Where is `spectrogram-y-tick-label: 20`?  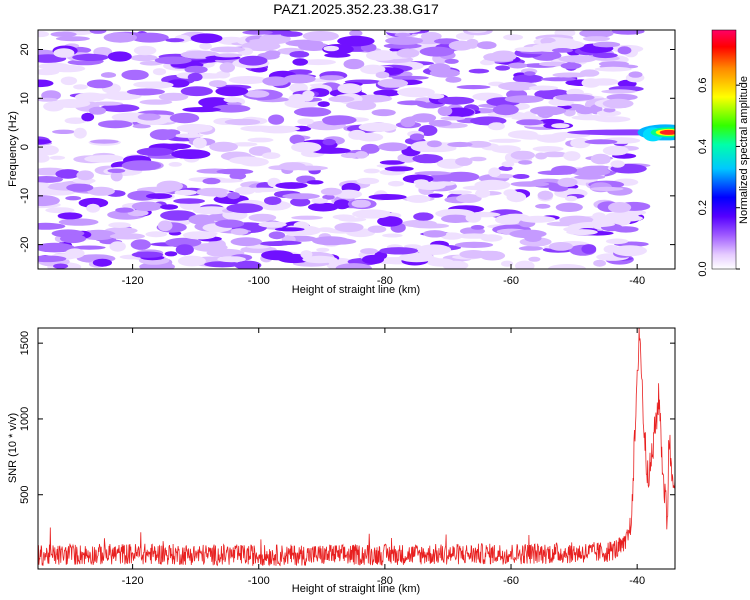
spectrogram-y-tick-label: 20 is located at coordinates (25, 49).